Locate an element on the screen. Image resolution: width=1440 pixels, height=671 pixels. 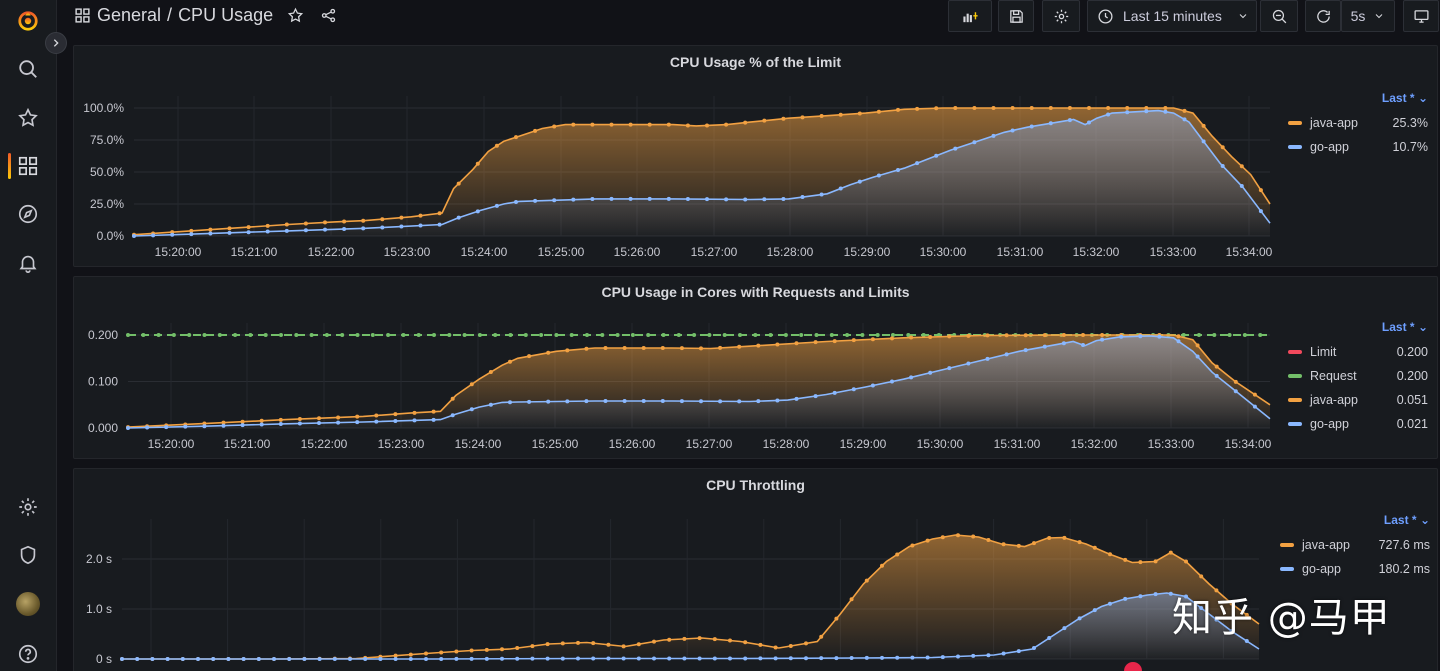
legend-item: java-app 727.6 ms is located at coordinates (1355, 545).